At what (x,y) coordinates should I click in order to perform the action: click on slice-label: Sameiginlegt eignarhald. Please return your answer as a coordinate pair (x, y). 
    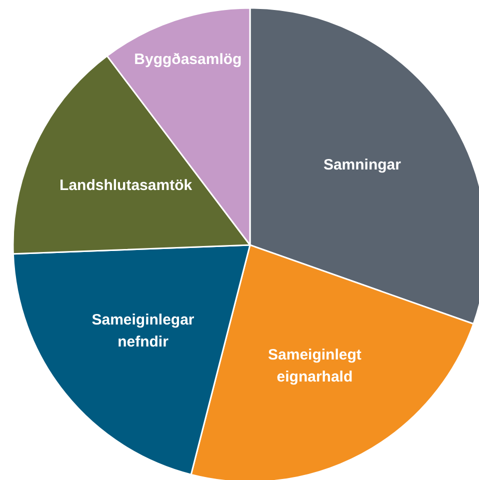
    Looking at the image, I should click on (315, 366).